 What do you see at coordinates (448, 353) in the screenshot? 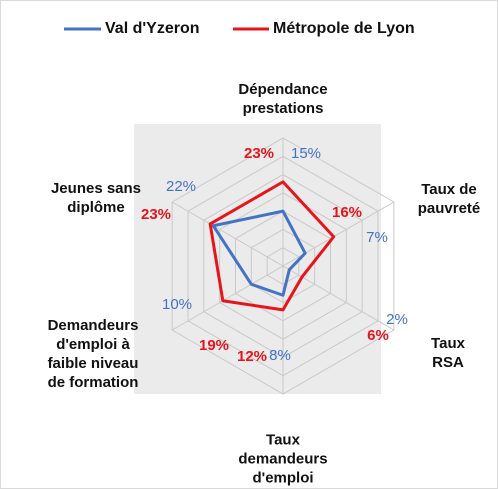
I see `category-label: Taux RSA` at bounding box center [448, 353].